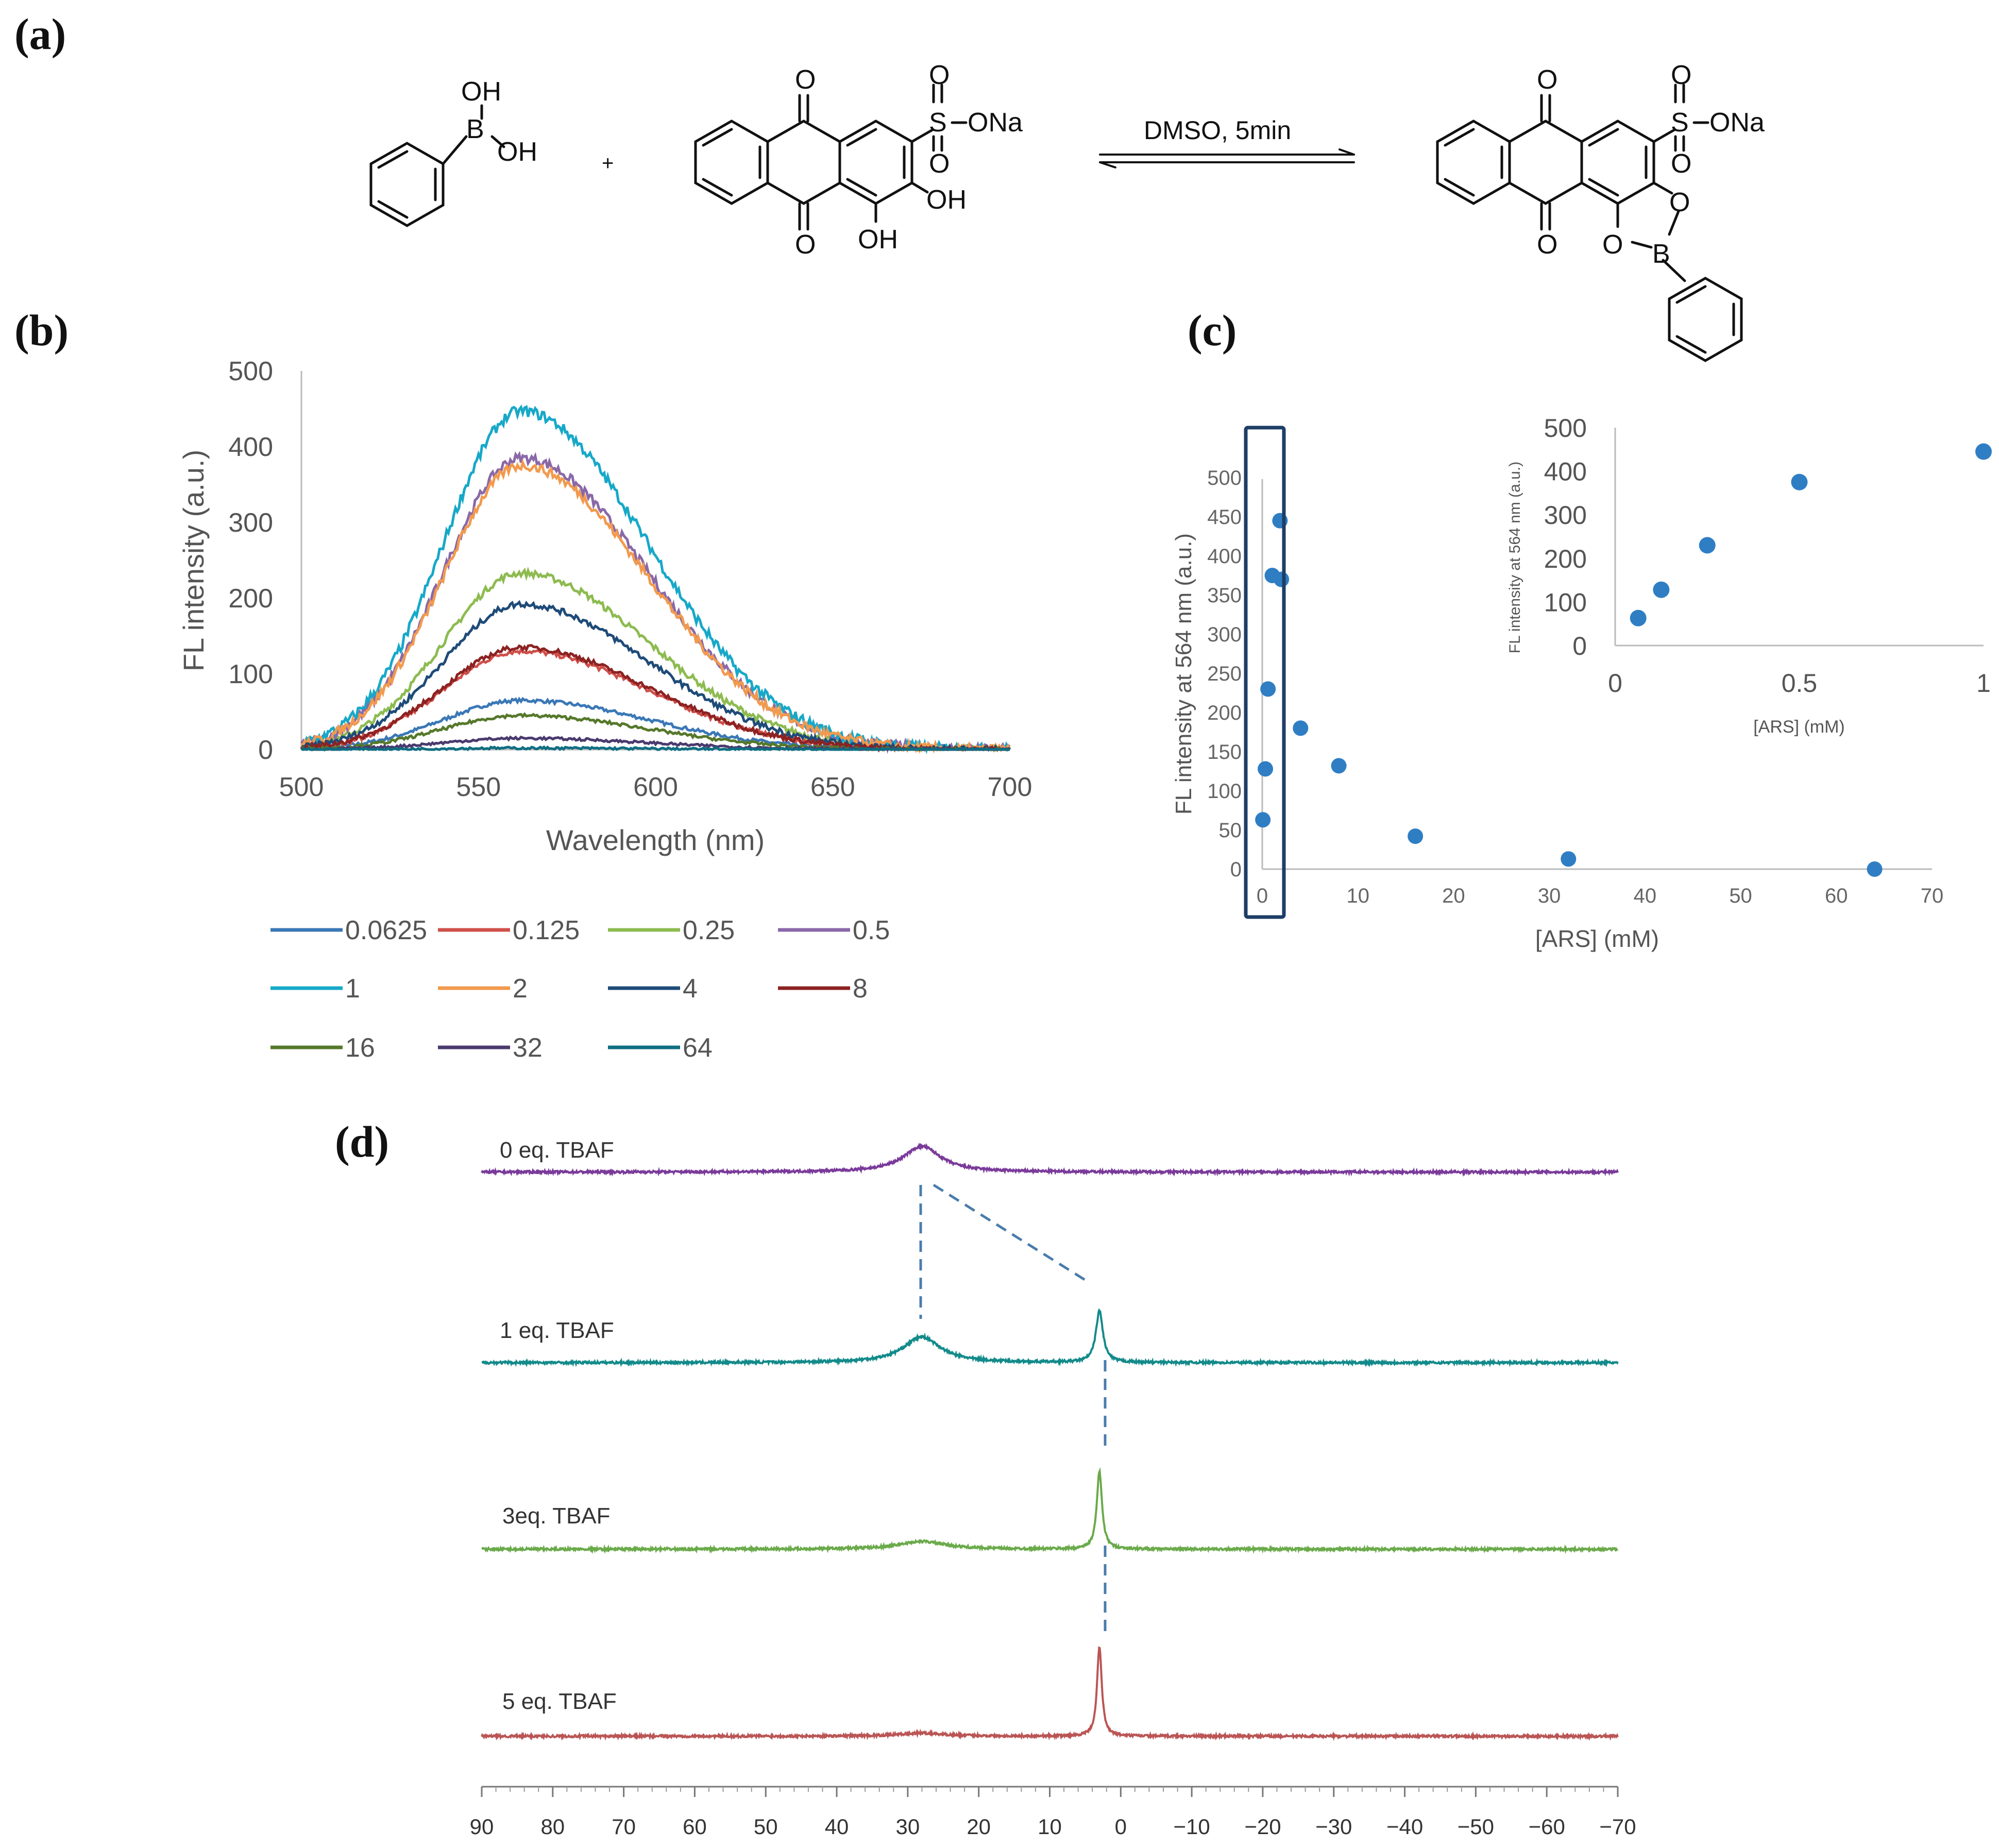 Image resolution: width=1999 pixels, height=1848 pixels. Describe the element at coordinates (1230, 830) in the screenshot. I see `chart-c-y-tick: 50` at that location.